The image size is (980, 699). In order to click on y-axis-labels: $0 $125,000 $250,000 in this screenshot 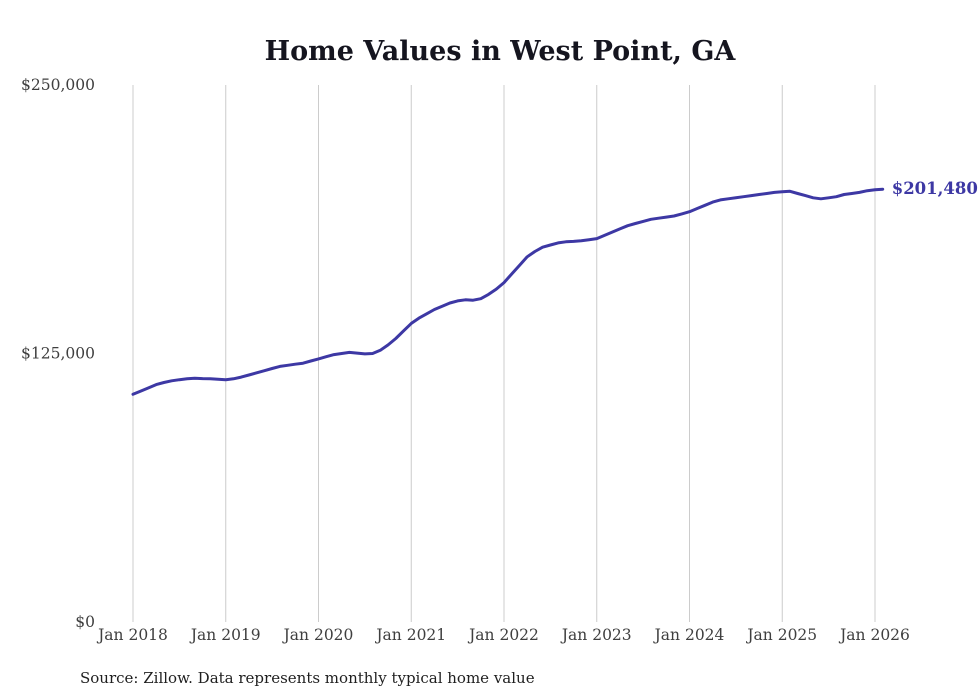, I will do `click(58, 353)`.